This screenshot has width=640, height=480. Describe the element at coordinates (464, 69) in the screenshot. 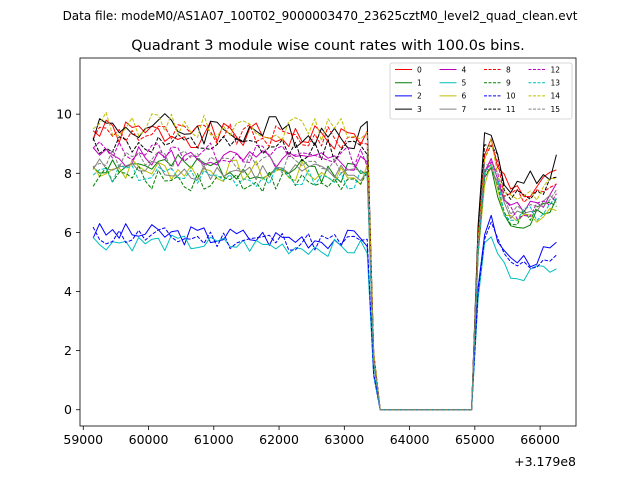

I see `legend-label-4: 4` at that location.